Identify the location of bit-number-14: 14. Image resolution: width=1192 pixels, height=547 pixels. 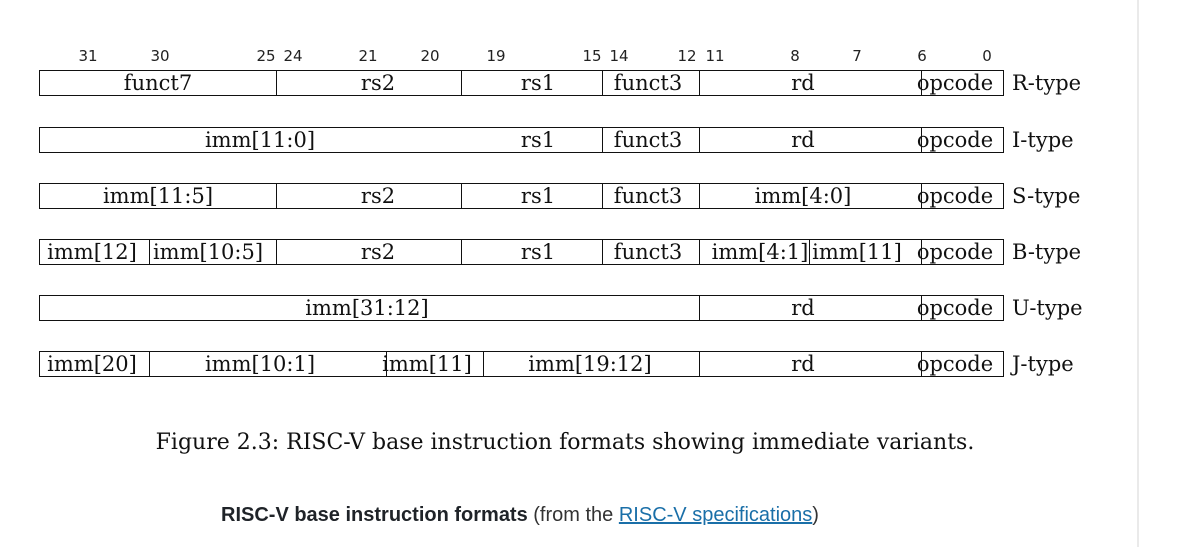
(619, 56).